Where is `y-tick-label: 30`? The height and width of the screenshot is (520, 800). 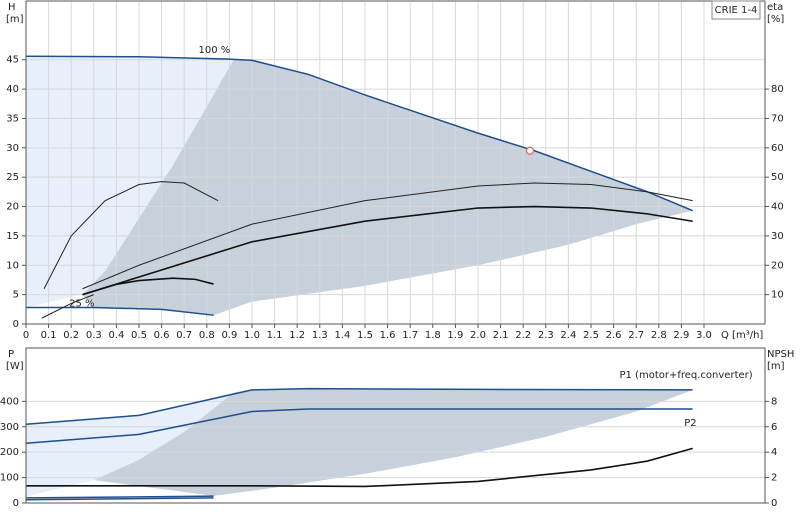
y-tick-label: 30 is located at coordinates (12, 148).